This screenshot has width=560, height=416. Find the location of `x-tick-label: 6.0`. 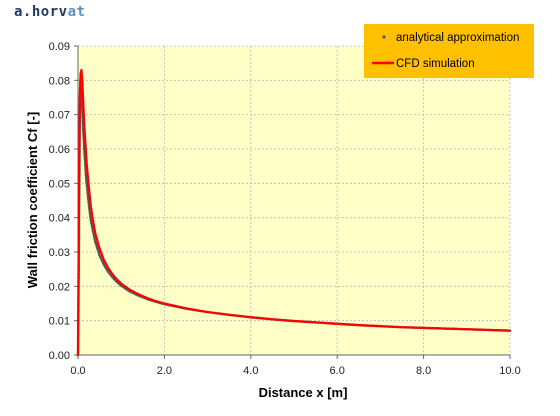

x-tick-label: 6.0 is located at coordinates (337, 371).